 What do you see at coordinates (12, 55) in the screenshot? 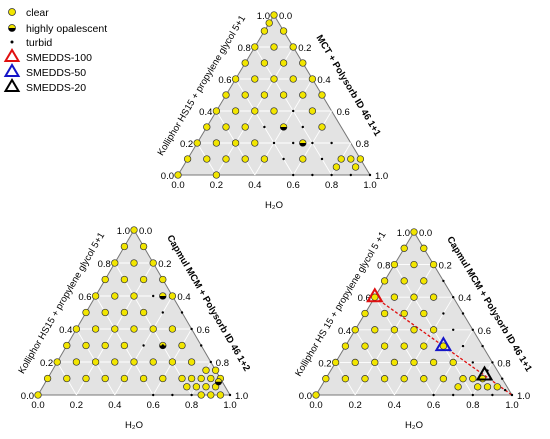
I see `legend-smedds100-marker` at bounding box center [12, 55].